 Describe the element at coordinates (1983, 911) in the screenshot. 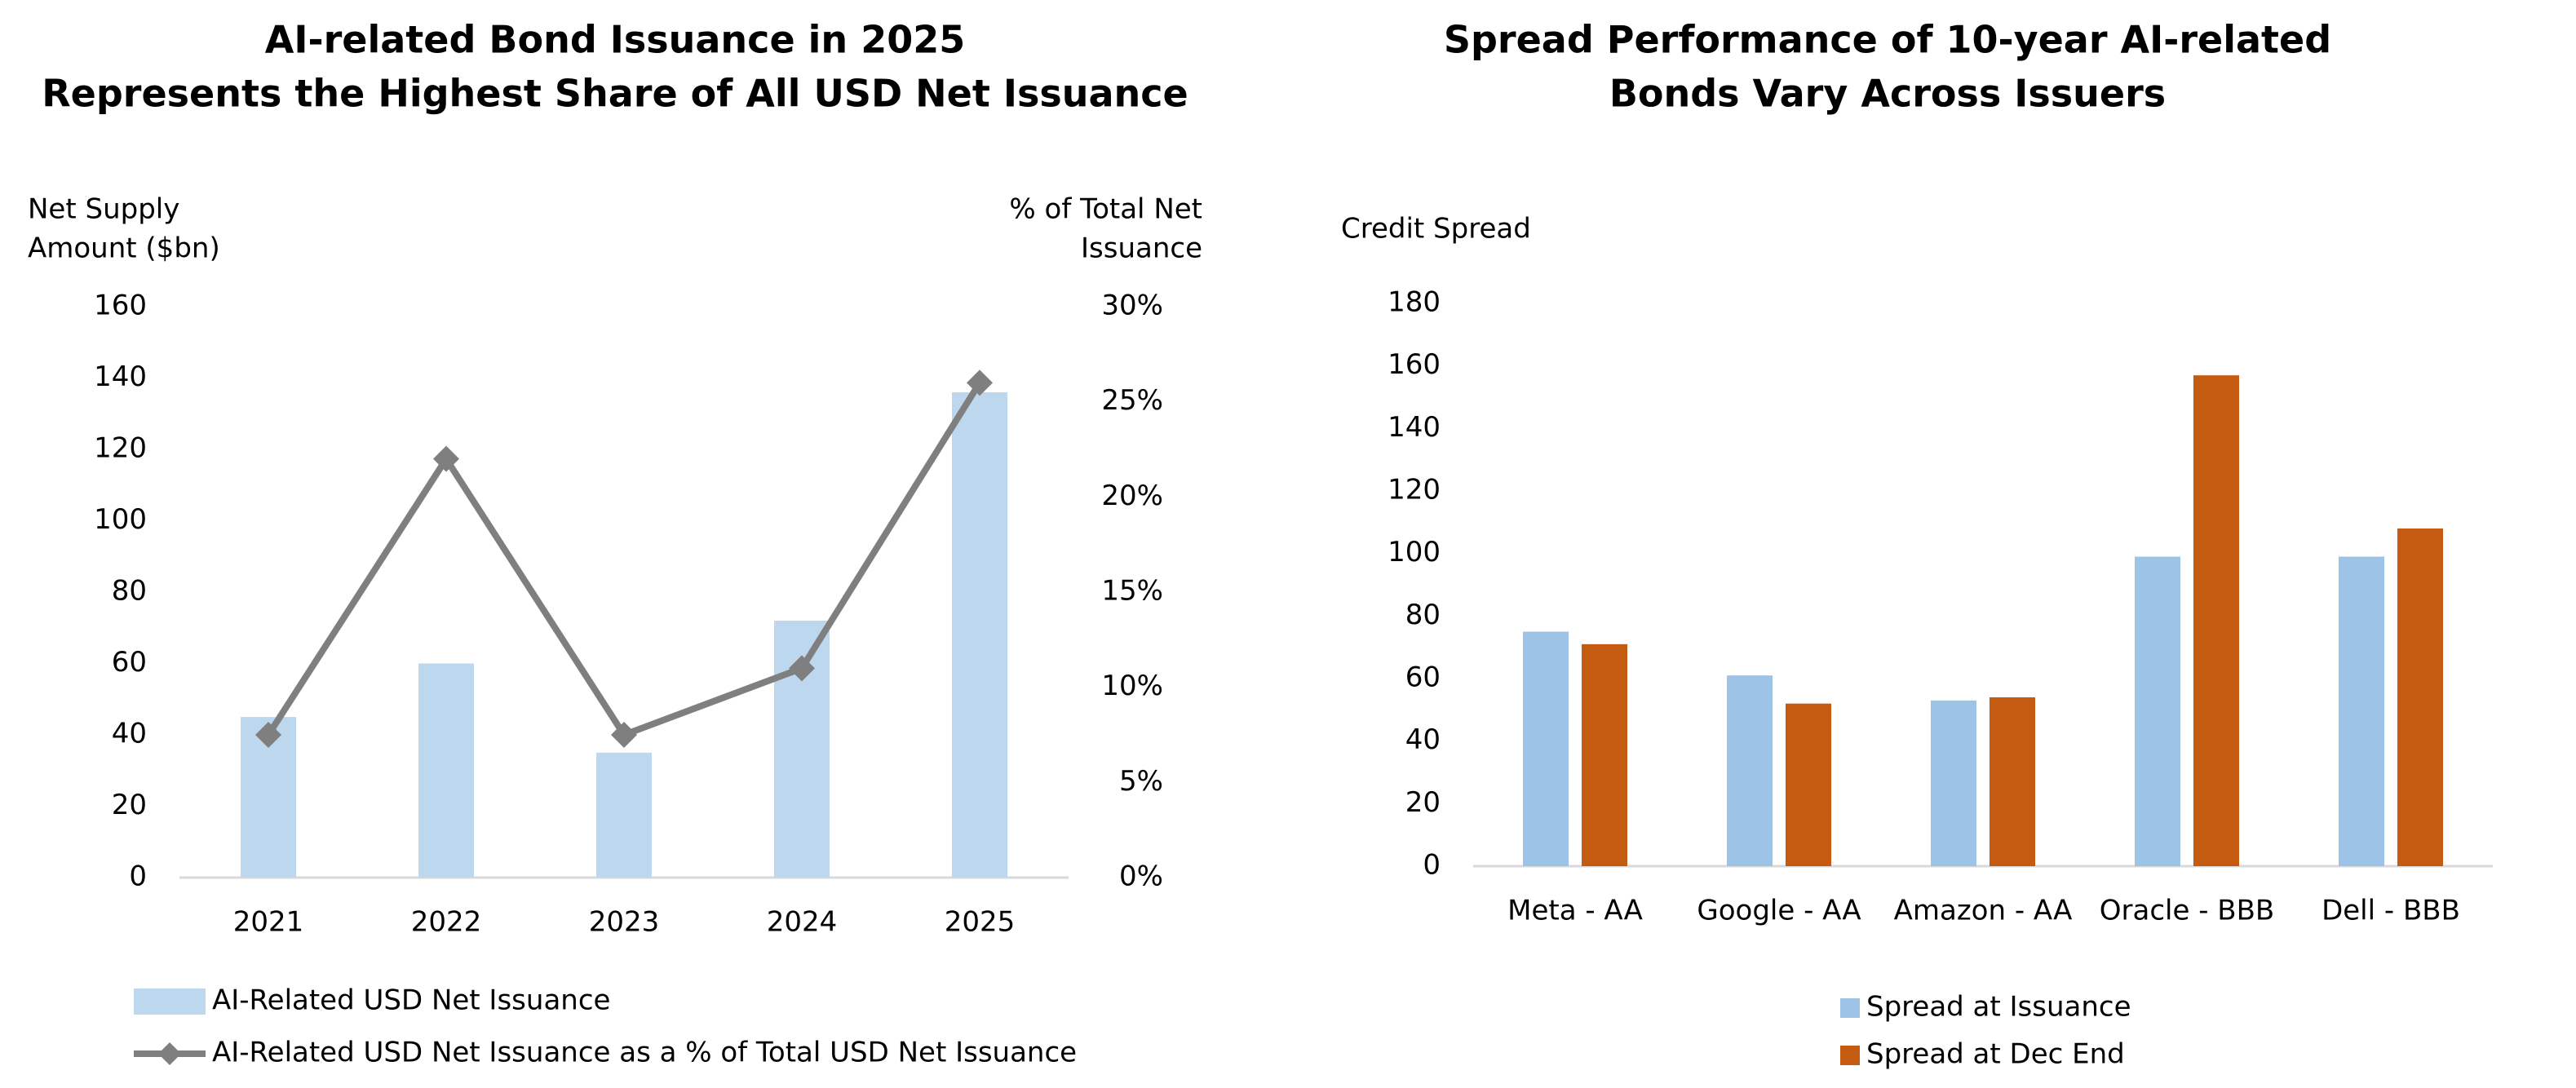

I see `x-tick-label: Amazon - AA` at that location.